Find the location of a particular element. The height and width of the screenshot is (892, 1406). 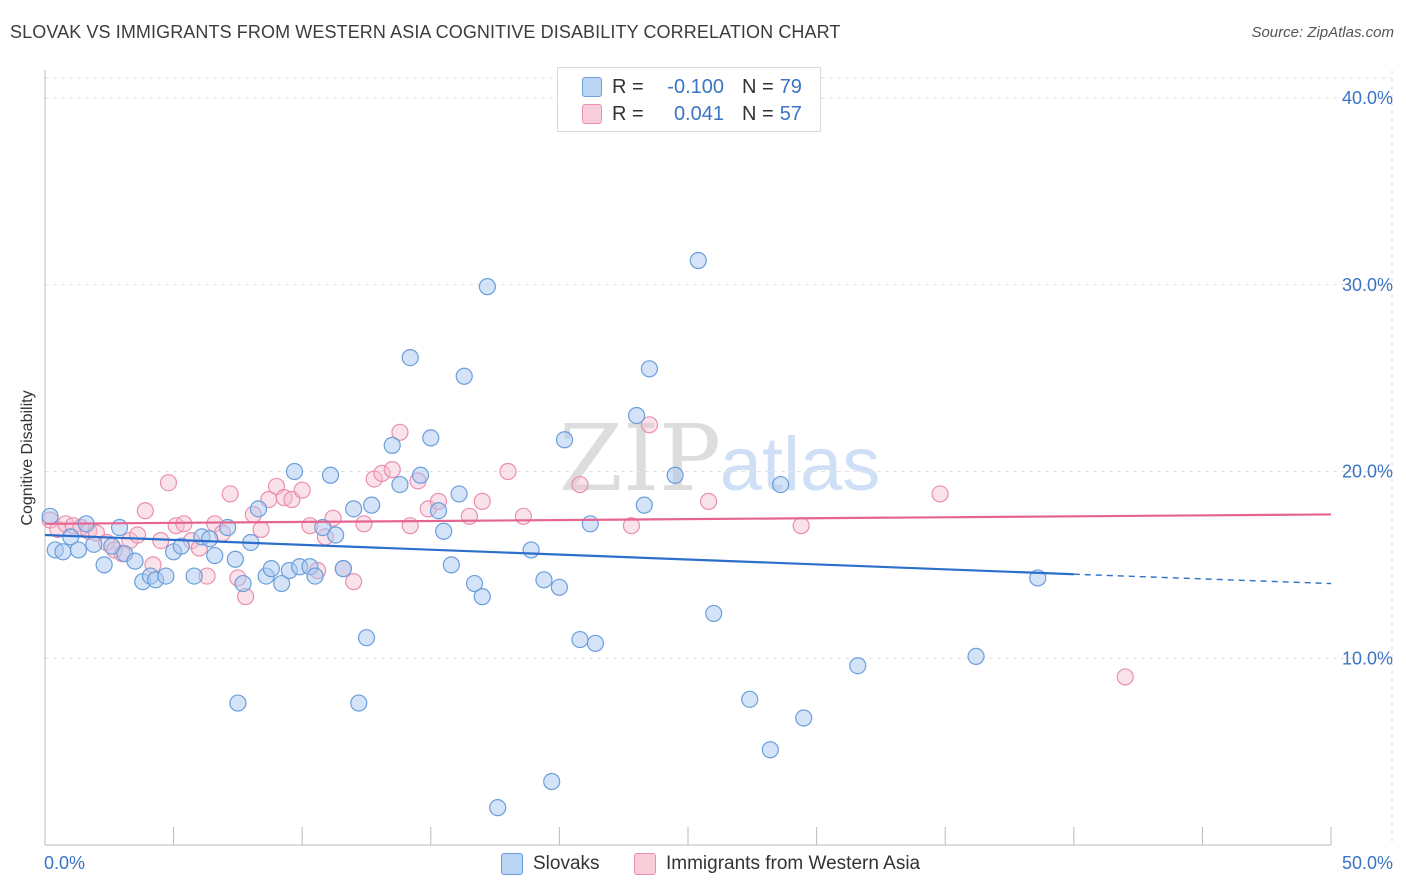

y-tick-label: 20.0% is located at coordinates (1367, 472).